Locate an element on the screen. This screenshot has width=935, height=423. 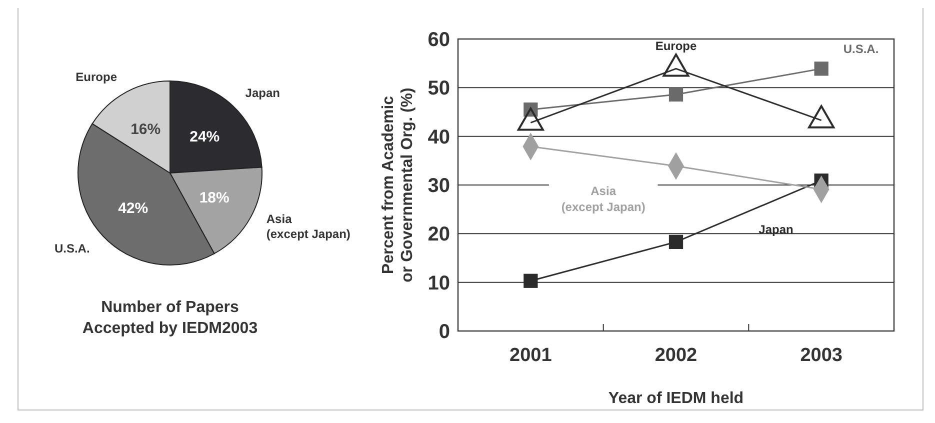
y-tick-label: 0 is located at coordinates (444, 332).